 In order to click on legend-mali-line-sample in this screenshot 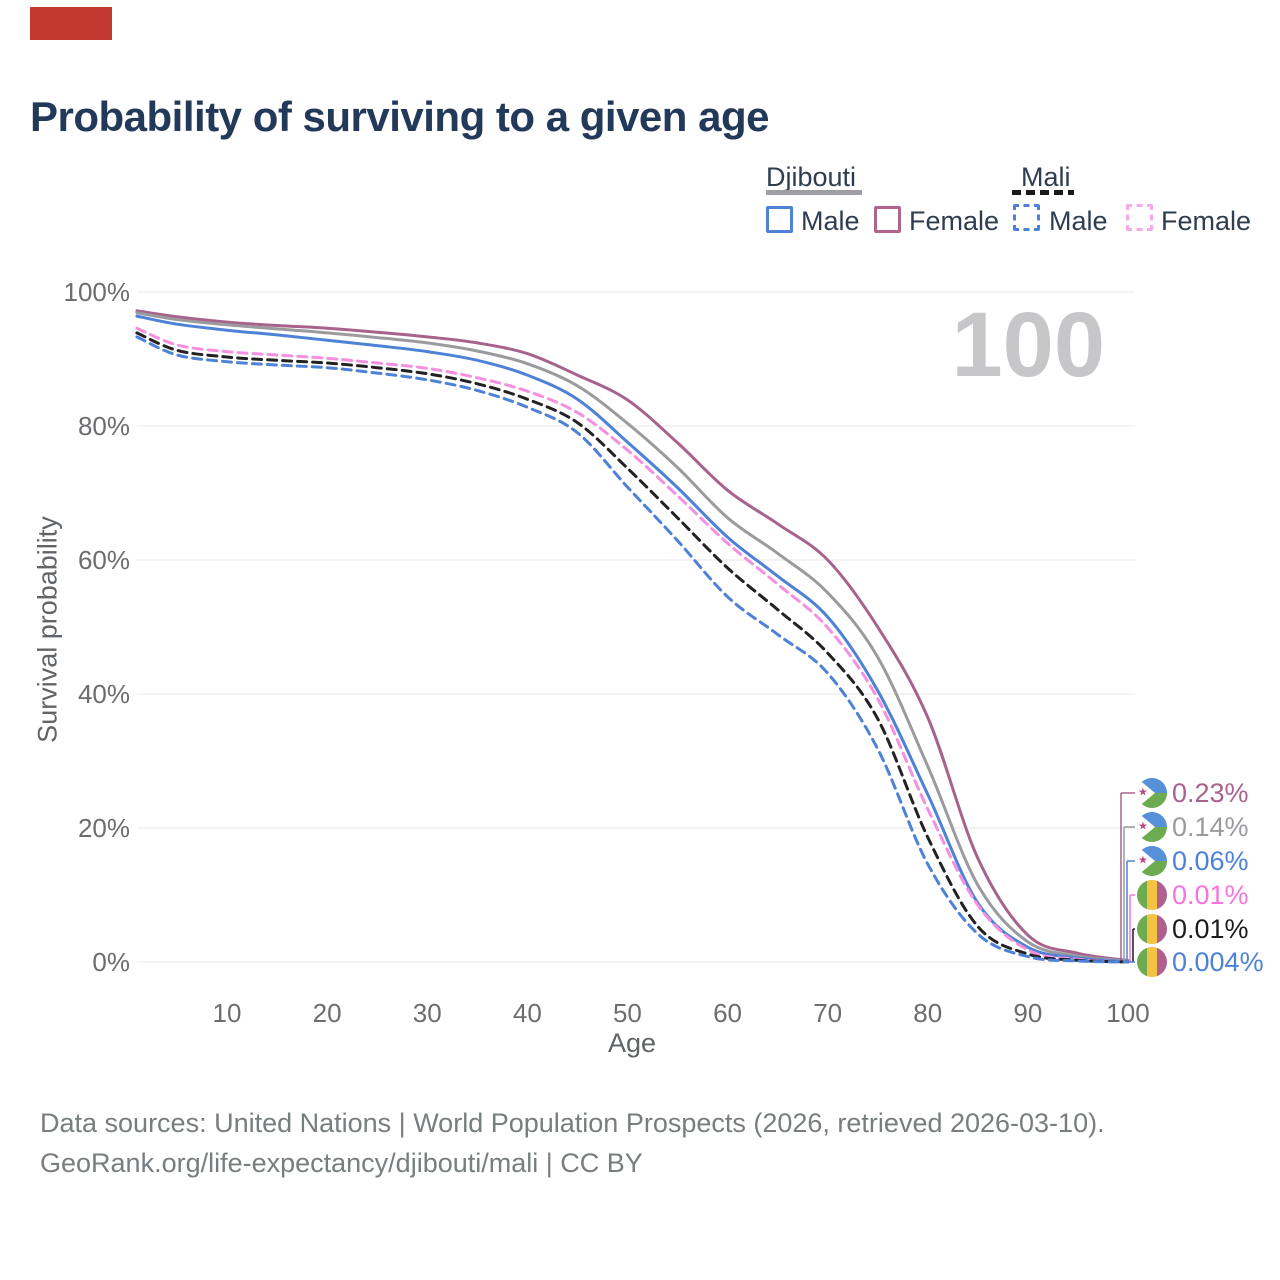, I will do `click(1043, 192)`.